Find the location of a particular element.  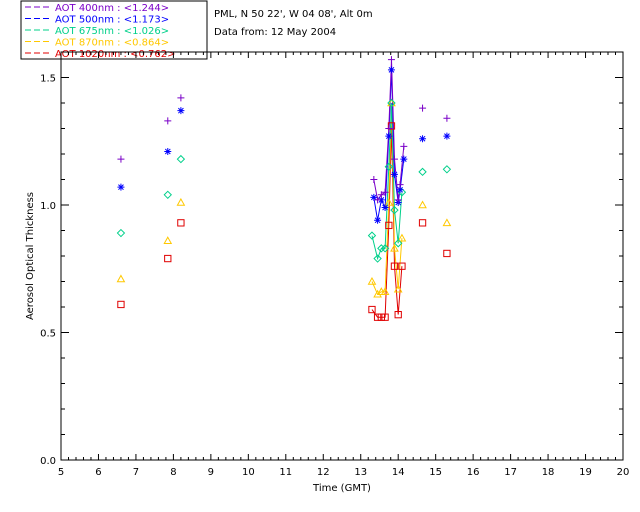

x-tick-label: 17 is located at coordinates (510, 472).